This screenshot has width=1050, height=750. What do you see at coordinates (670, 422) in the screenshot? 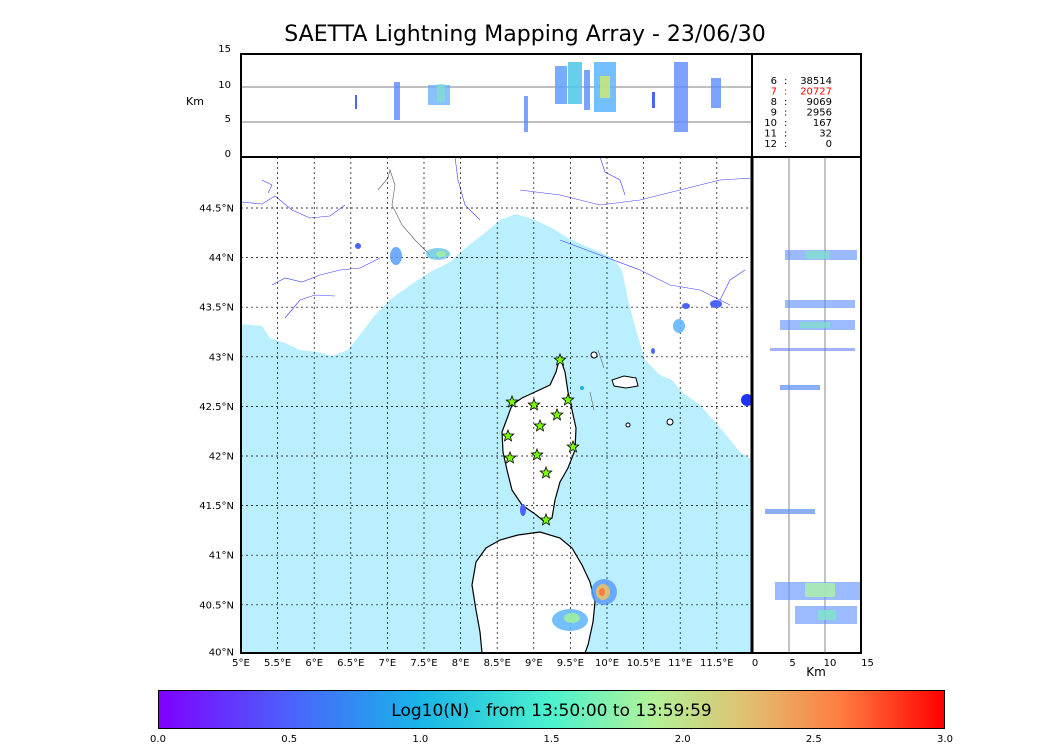
I see `giglio-island` at bounding box center [670, 422].